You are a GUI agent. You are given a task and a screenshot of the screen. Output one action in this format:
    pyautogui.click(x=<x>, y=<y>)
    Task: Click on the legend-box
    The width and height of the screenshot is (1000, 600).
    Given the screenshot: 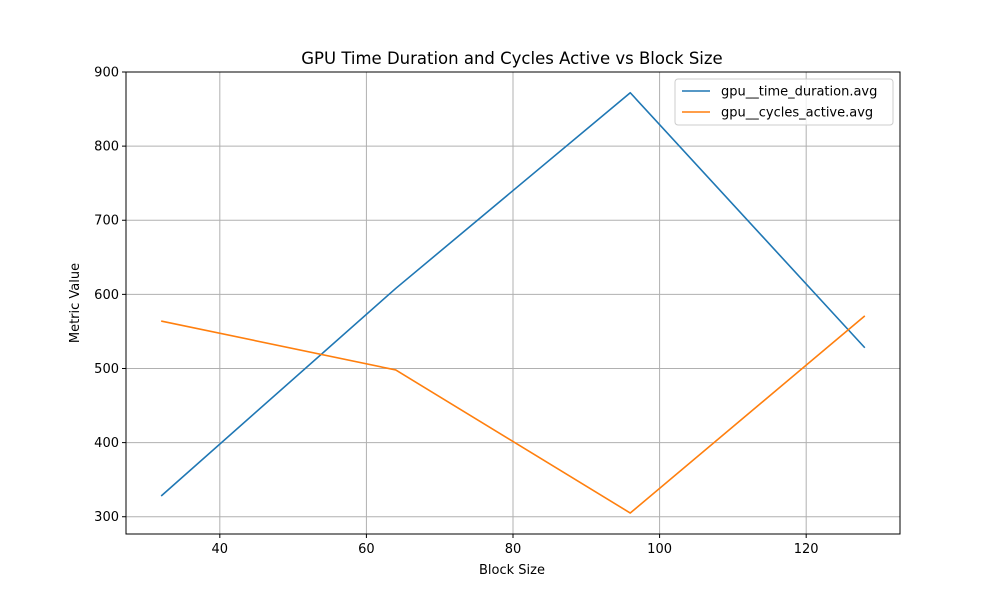 What is the action you would take?
    pyautogui.click(x=784, y=102)
    